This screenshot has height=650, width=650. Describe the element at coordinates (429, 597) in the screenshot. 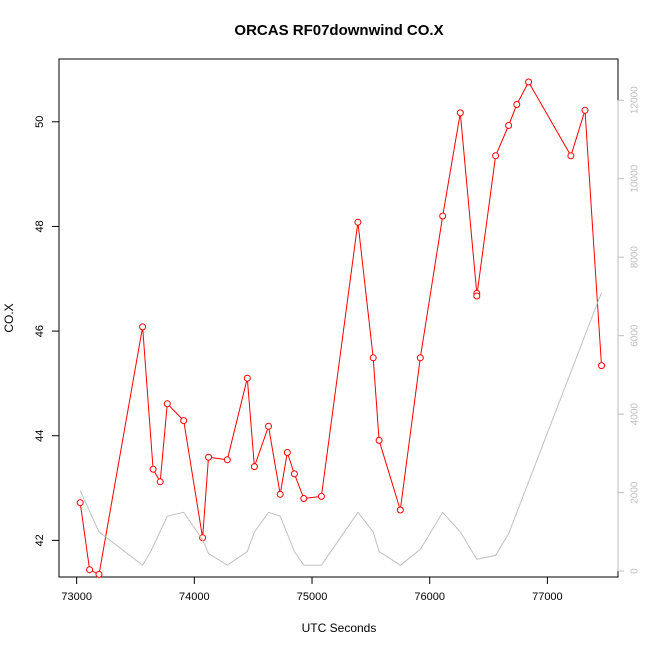

I see `x-tick-label: 76000` at that location.